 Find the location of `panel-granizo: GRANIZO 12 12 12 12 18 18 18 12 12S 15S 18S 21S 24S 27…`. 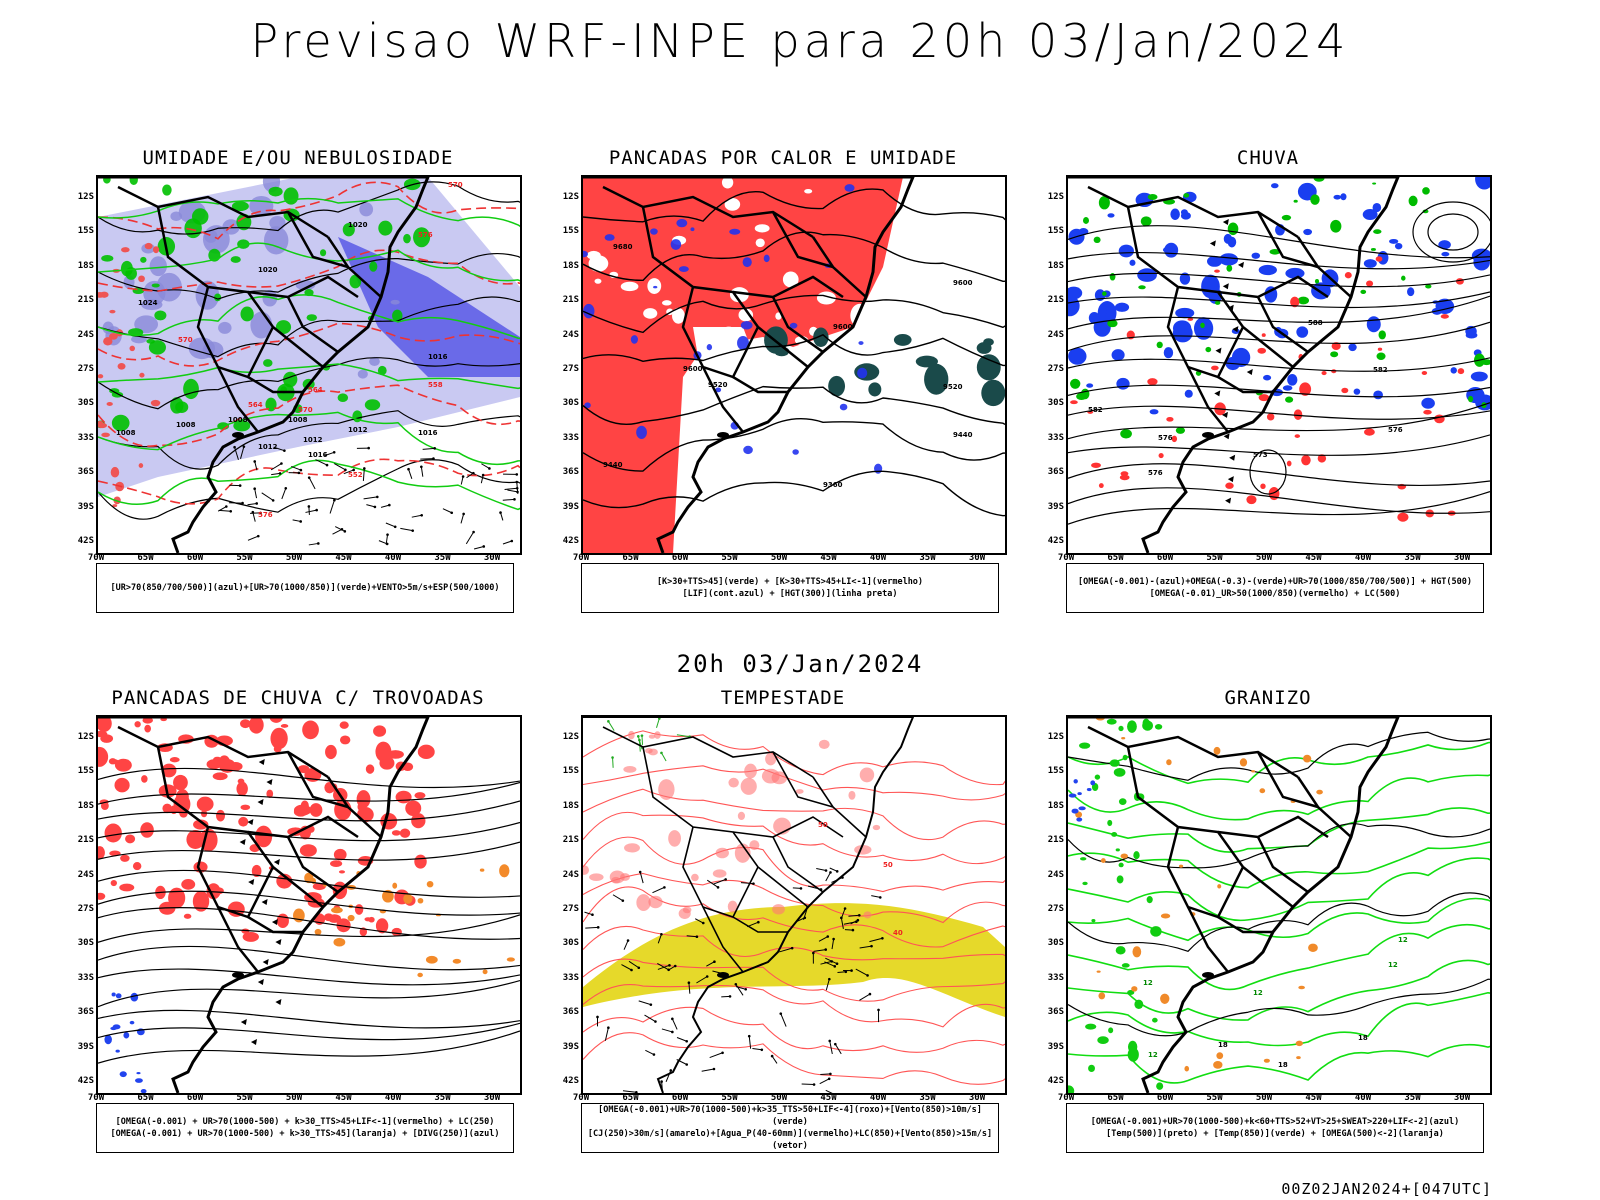

panel-granizo: GRANIZO 12 12 12 12 18 18 18 12 12S 15S 18S 21S 24S 27… is located at coordinates (1270, 937).